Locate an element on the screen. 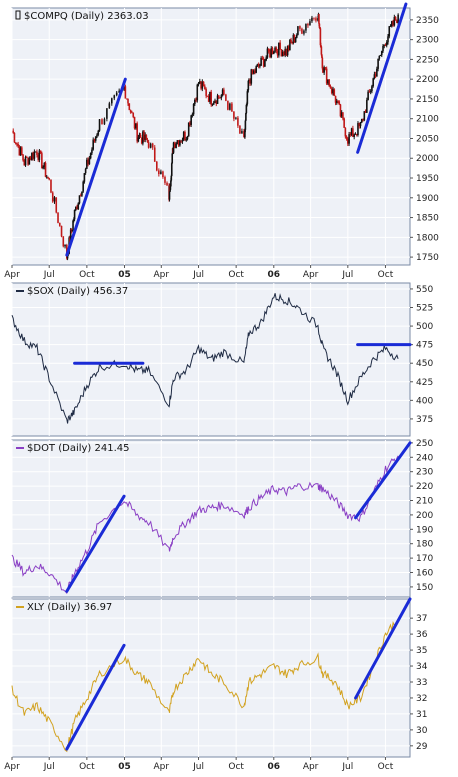 The image size is (458, 777). y-tick-label: 32 is located at coordinates (421, 699).